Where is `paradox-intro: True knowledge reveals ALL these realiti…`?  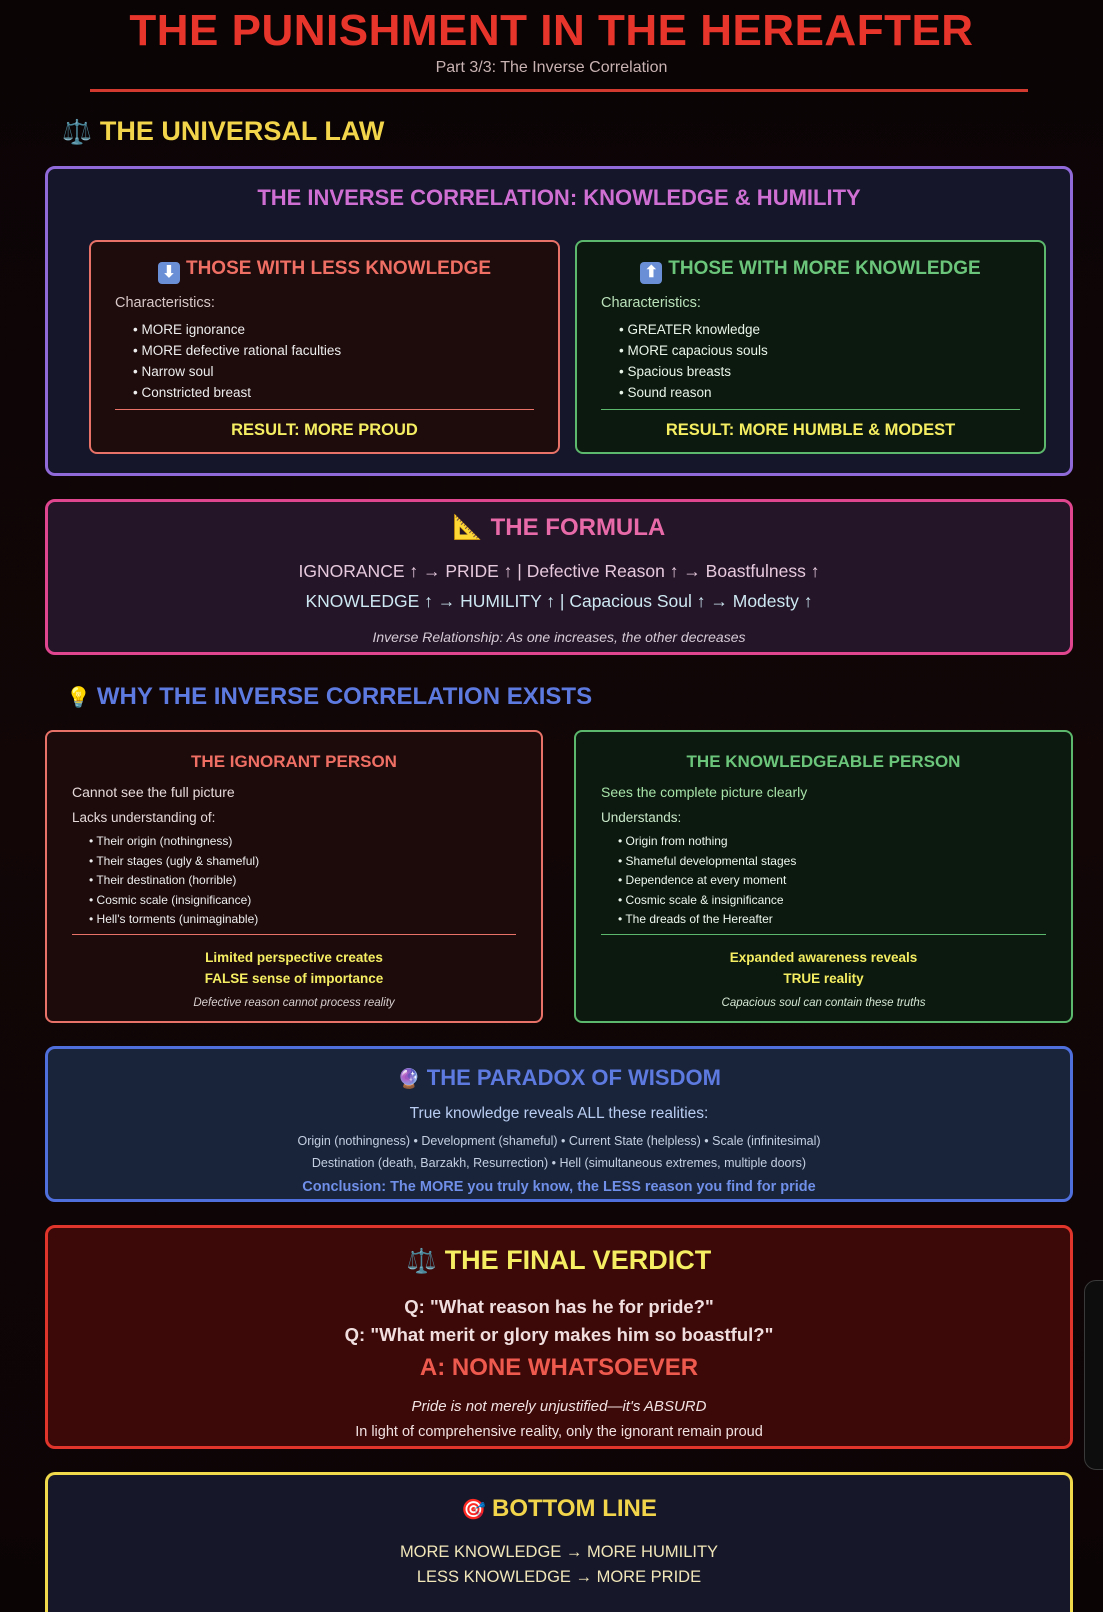
paradox-intro: True knowledge reveals ALL these realiti… is located at coordinates (559, 1113).